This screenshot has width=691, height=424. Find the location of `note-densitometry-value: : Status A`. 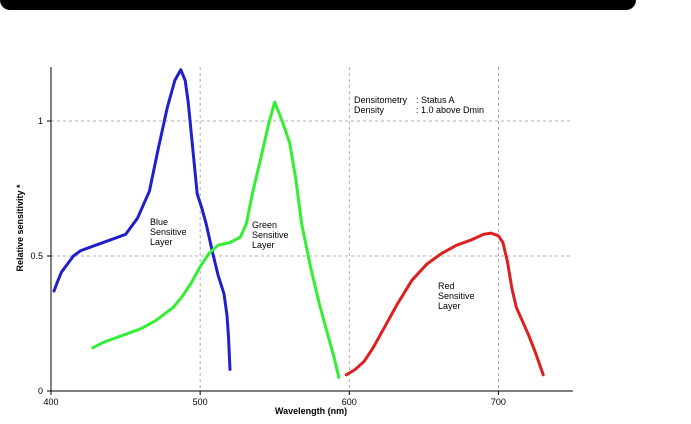

note-densitometry-value: : Status A is located at coordinates (435, 100).